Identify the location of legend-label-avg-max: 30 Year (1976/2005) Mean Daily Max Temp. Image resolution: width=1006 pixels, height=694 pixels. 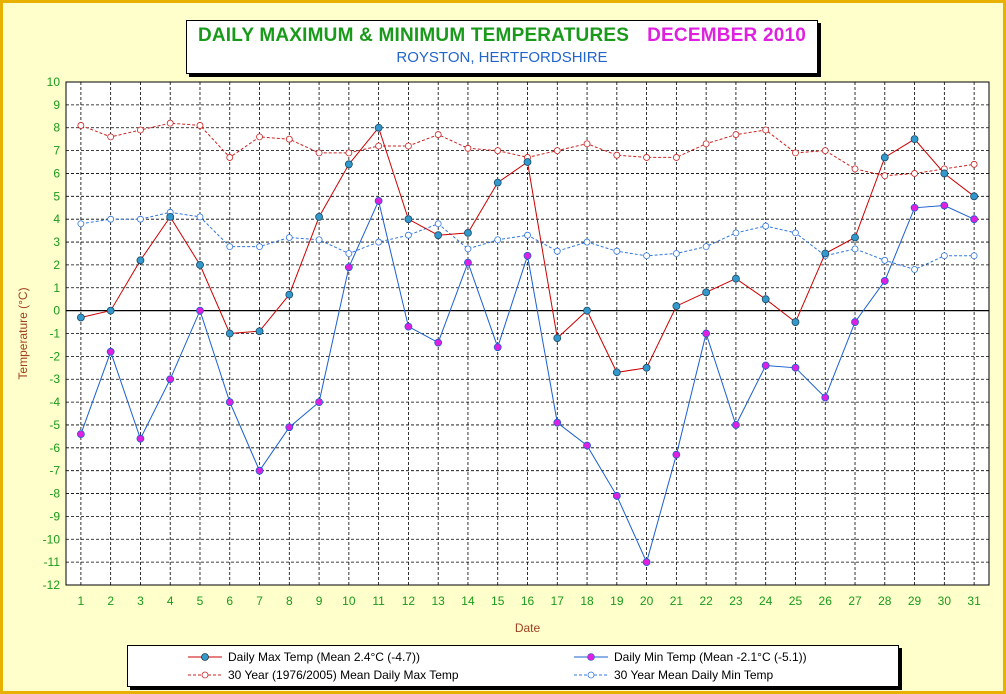
(343, 675).